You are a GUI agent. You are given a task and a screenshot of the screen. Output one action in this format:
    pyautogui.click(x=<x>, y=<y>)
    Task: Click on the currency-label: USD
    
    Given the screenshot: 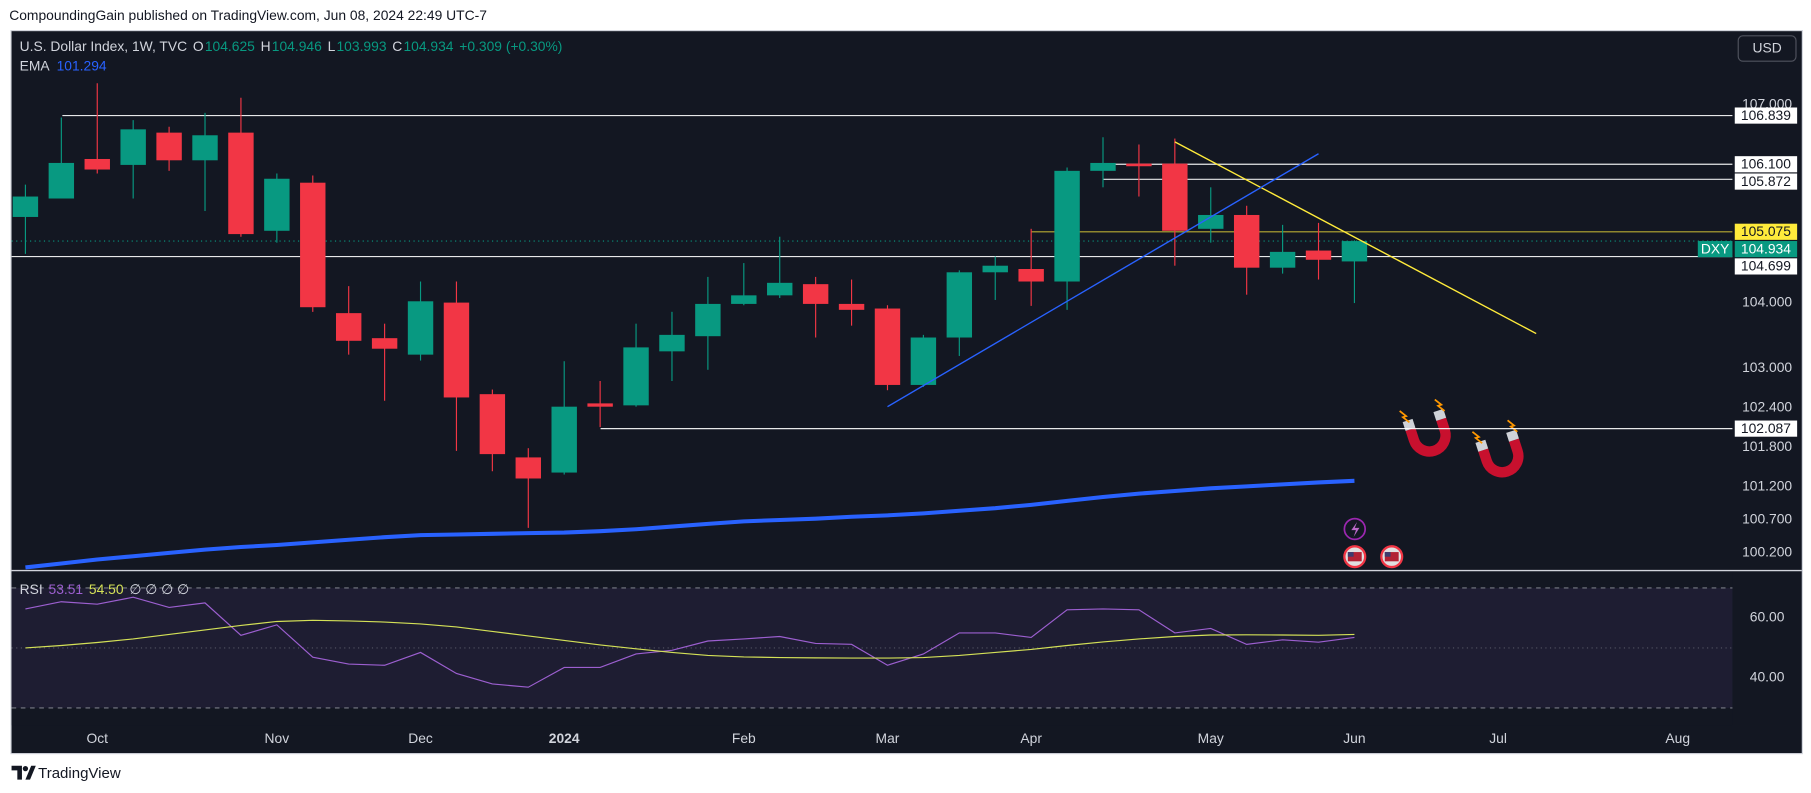 What is the action you would take?
    pyautogui.click(x=1766, y=48)
    